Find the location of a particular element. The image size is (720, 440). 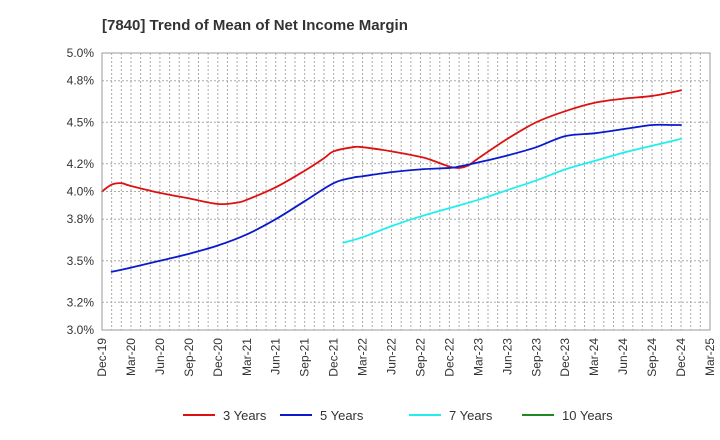

x-tick-label: Jun-24 is located at coordinates (623, 356).